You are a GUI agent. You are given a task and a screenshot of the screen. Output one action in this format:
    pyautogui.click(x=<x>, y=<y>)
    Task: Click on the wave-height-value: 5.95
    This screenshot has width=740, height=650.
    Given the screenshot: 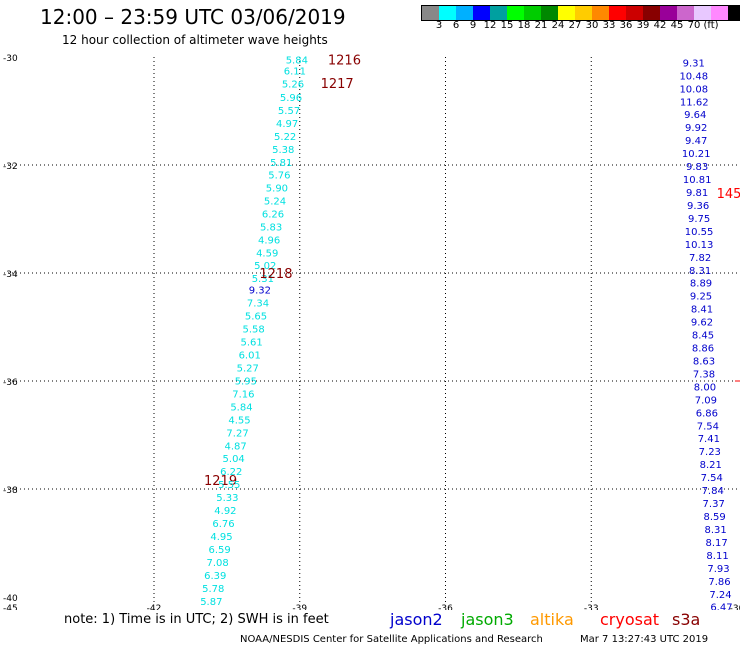 What is the action you would take?
    pyautogui.click(x=246, y=381)
    